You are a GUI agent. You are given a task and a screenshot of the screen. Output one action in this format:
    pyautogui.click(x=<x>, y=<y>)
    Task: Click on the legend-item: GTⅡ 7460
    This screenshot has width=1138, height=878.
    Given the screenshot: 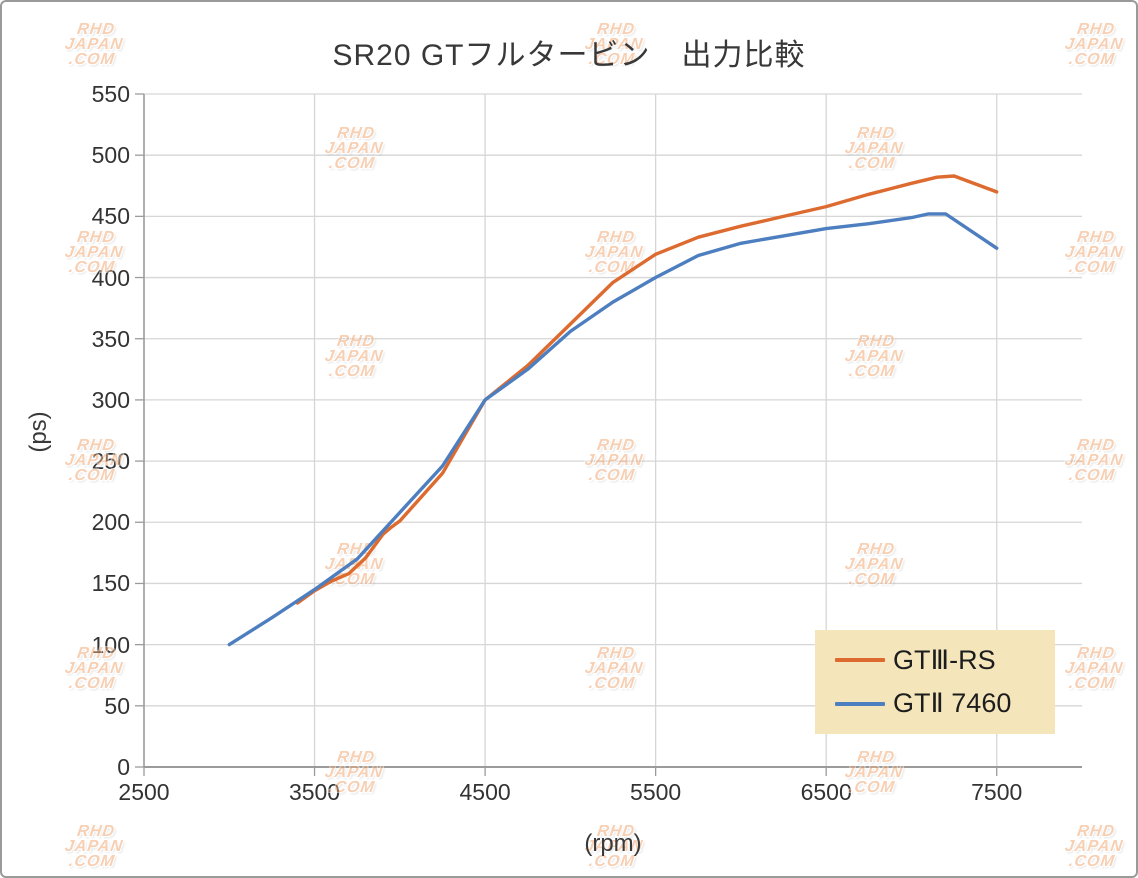 What is the action you would take?
    pyautogui.click(x=945, y=703)
    